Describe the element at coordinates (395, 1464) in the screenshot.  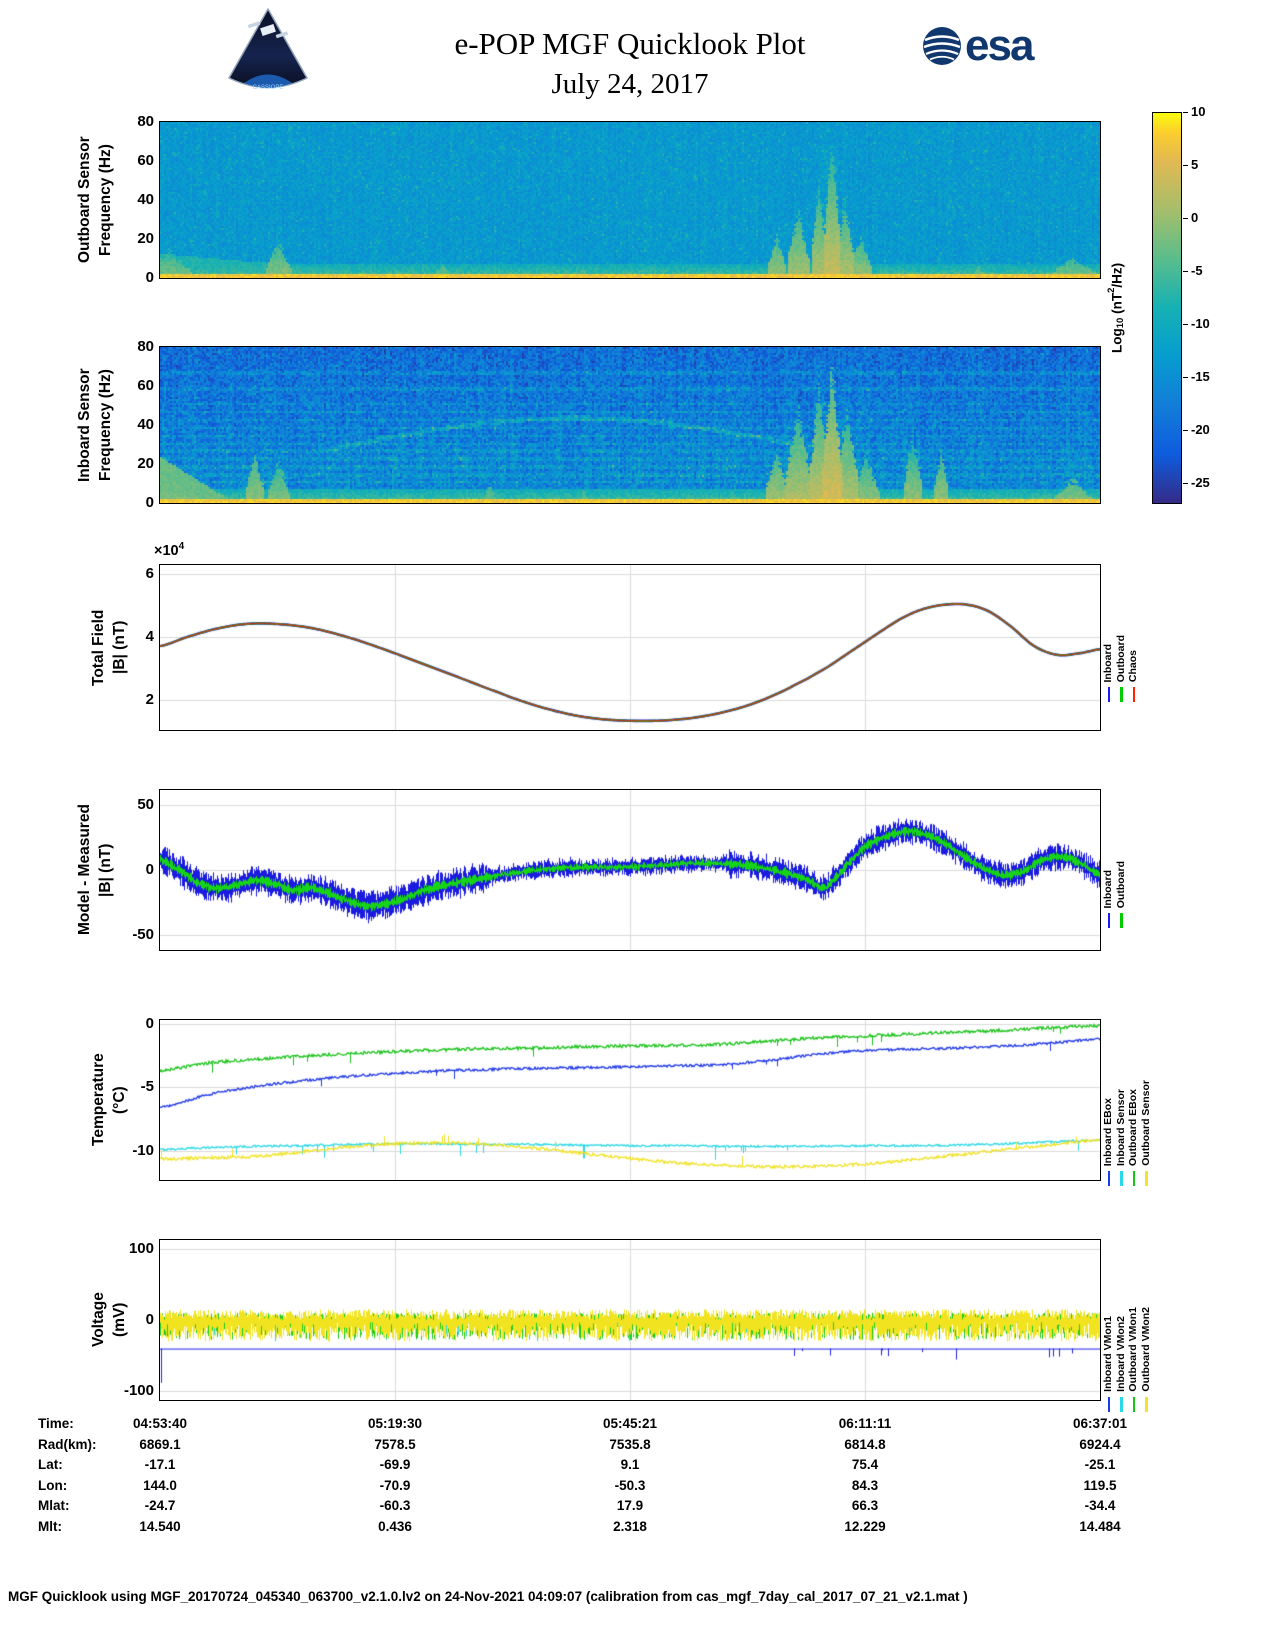
I see `table-cell: -69.9` at that location.